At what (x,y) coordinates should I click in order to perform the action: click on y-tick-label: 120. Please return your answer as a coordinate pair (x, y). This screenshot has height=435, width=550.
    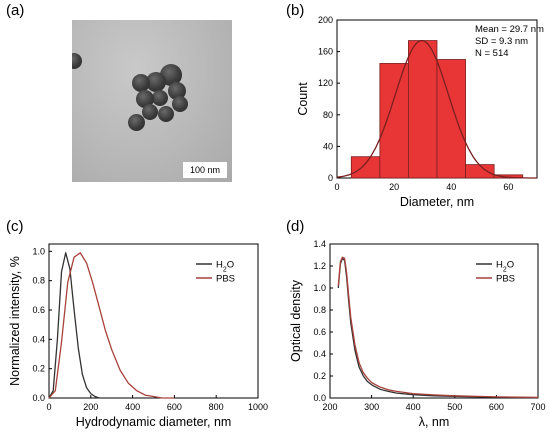
    Looking at the image, I should click on (325, 83).